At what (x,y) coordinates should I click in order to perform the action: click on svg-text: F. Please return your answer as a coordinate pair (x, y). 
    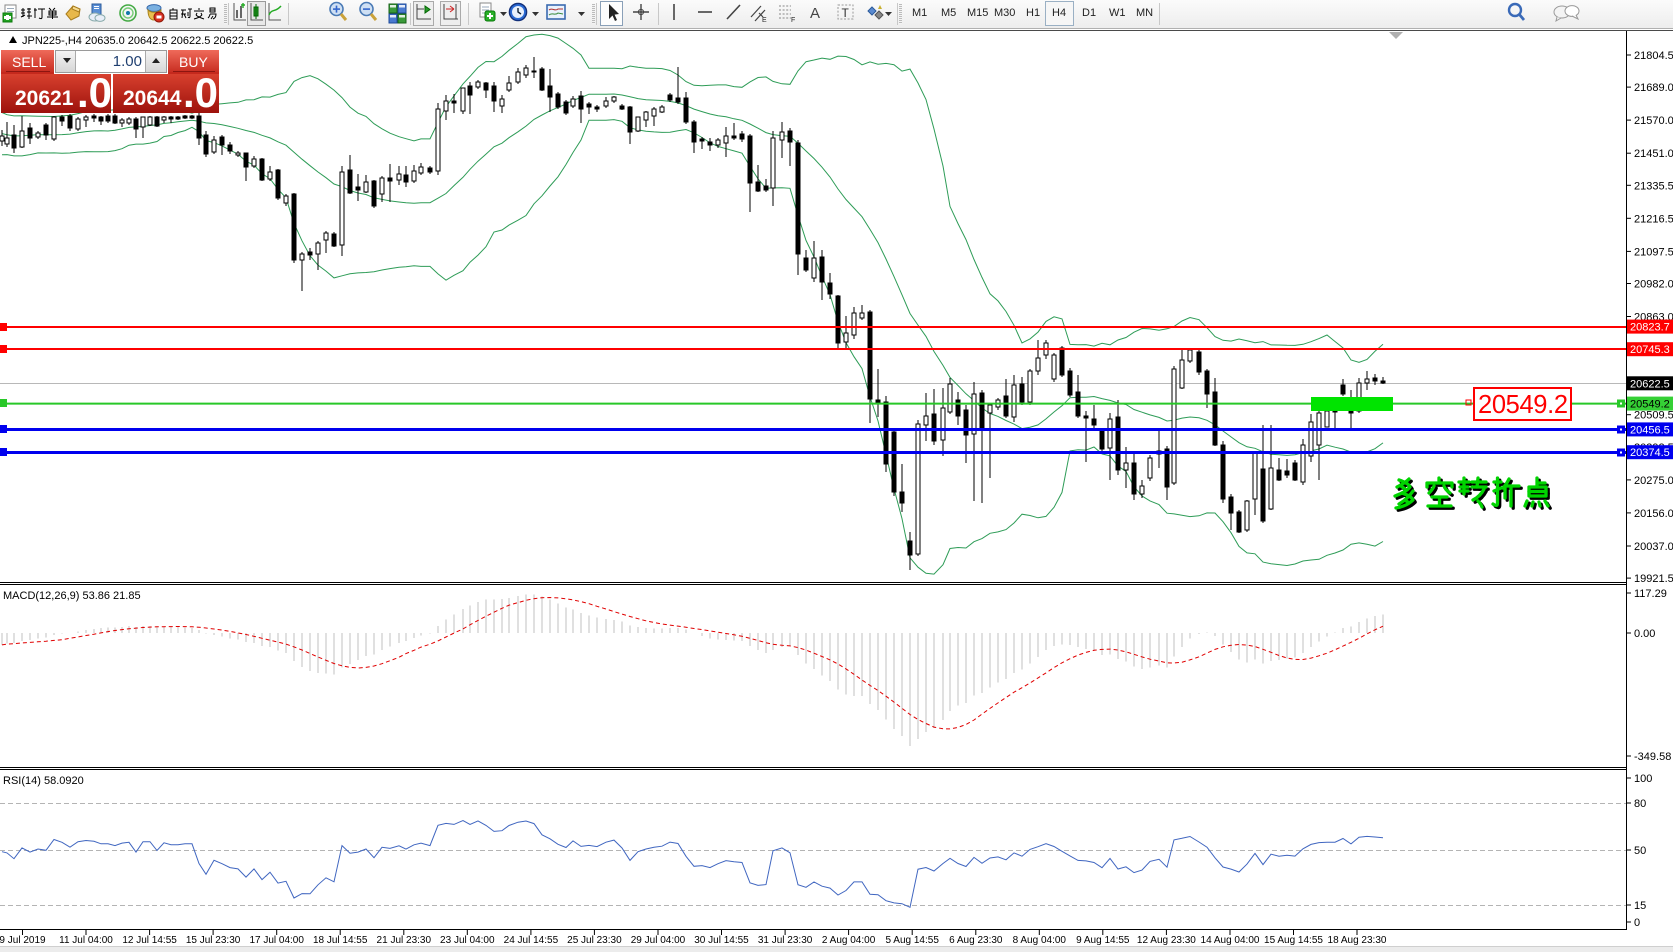
    Looking at the image, I should click on (793, 20).